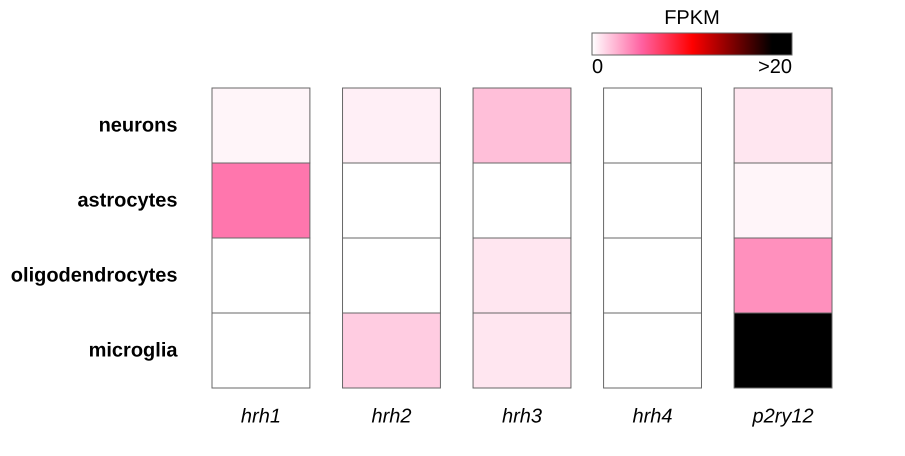 Image resolution: width=905 pixels, height=456 pixels. What do you see at coordinates (598, 67) in the screenshot?
I see `color-bar-label: 0` at bounding box center [598, 67].